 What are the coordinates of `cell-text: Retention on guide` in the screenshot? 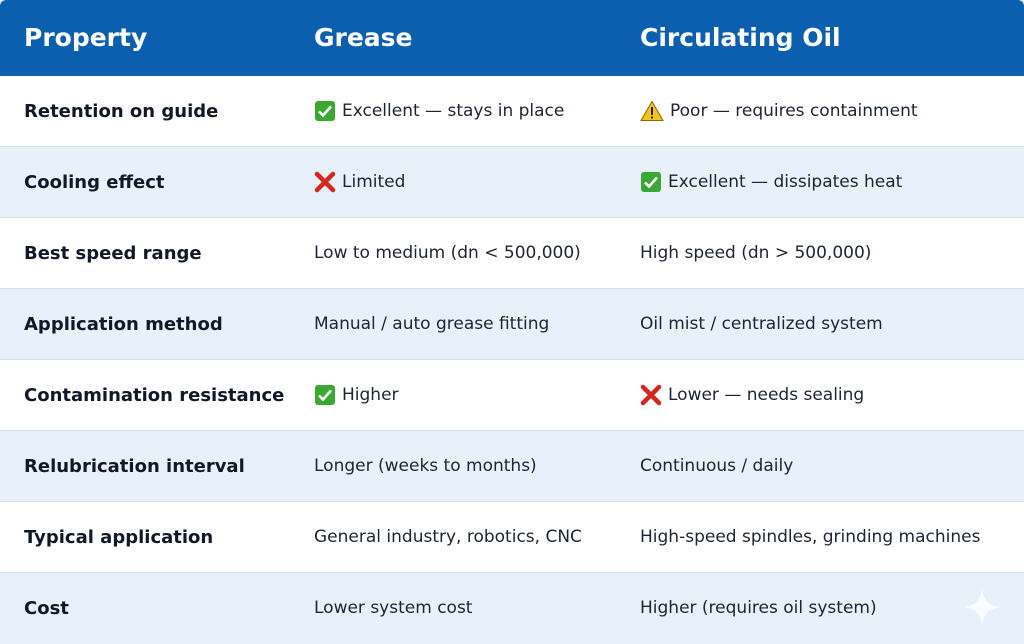 It's located at (121, 111).